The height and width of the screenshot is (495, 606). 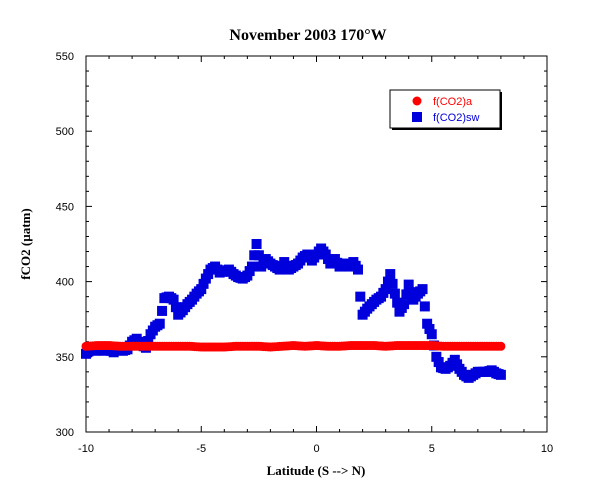 I want to click on legend-label: f(CO2)sw, so click(x=456, y=118).